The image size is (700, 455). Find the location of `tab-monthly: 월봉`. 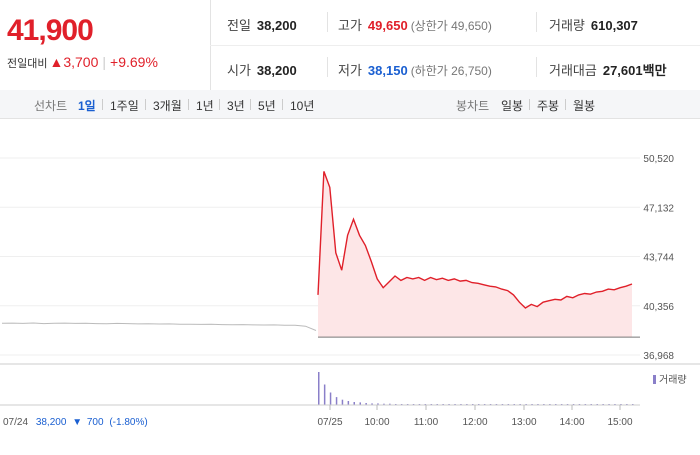

tab-monthly: 월봉 is located at coordinates (584, 106).